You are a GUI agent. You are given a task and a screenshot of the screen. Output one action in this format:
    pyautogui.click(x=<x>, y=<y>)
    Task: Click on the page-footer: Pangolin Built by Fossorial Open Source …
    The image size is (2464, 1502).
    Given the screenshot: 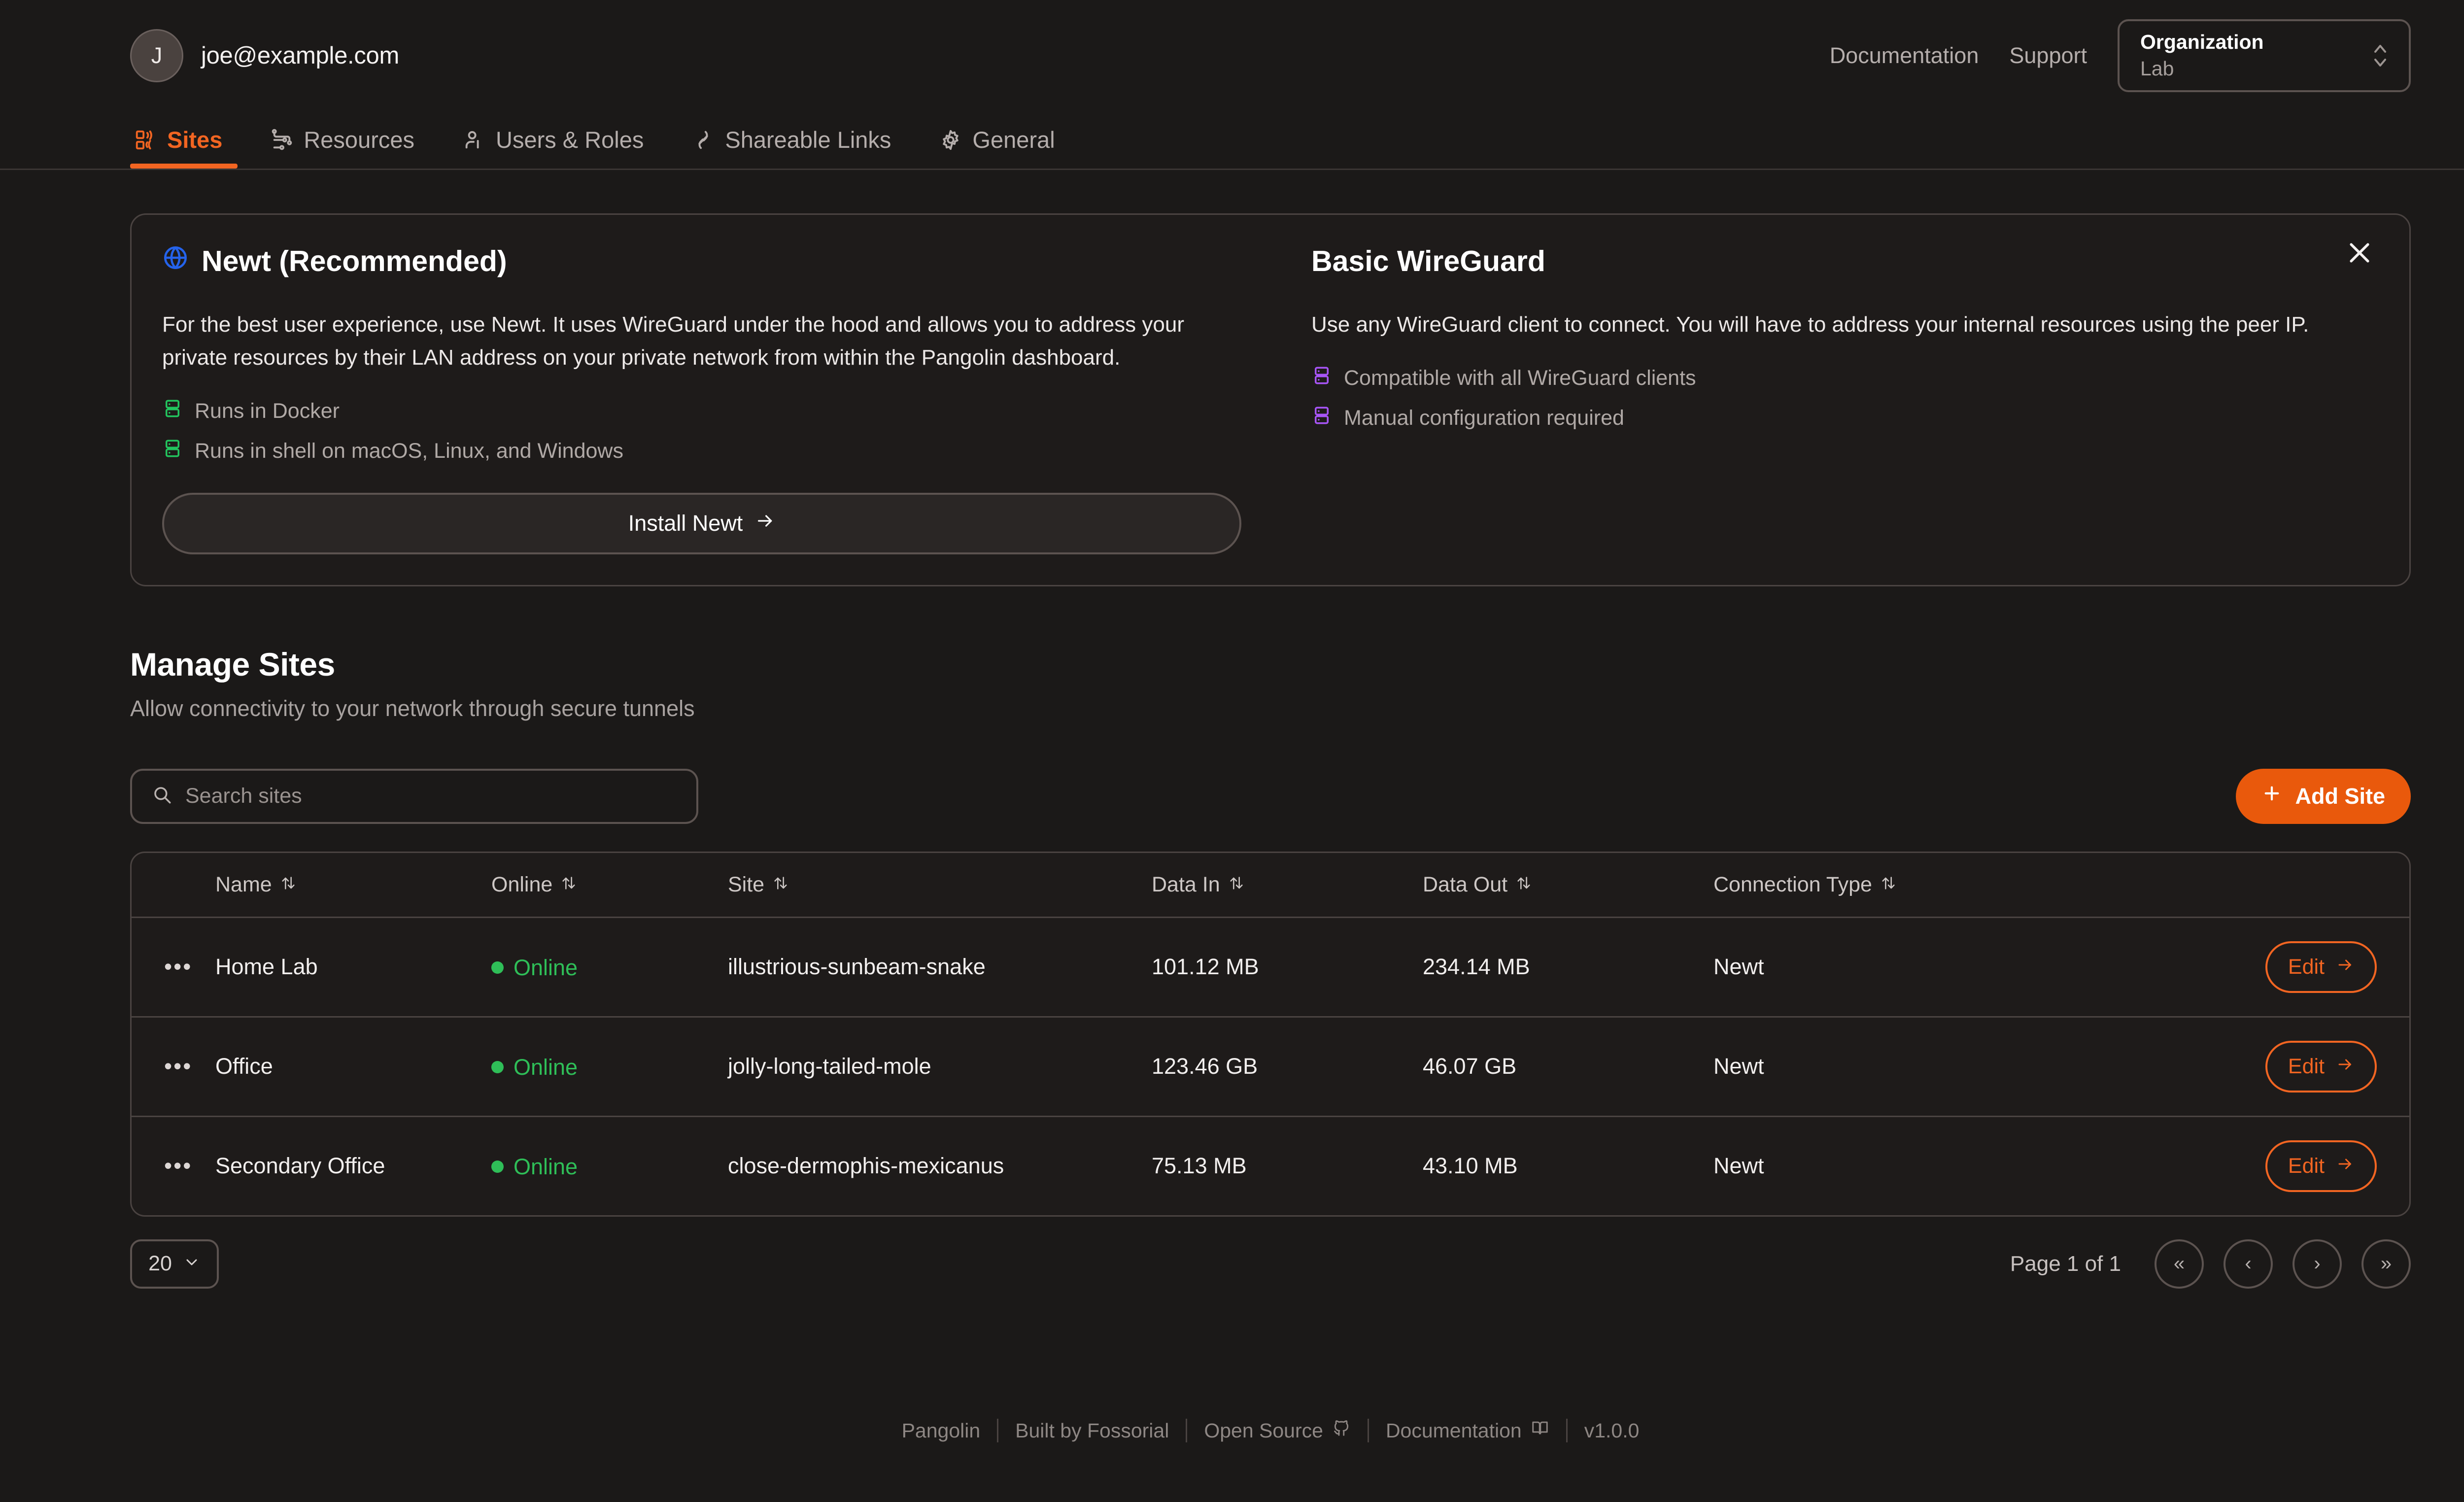 What is the action you would take?
    pyautogui.click(x=1232, y=1430)
    